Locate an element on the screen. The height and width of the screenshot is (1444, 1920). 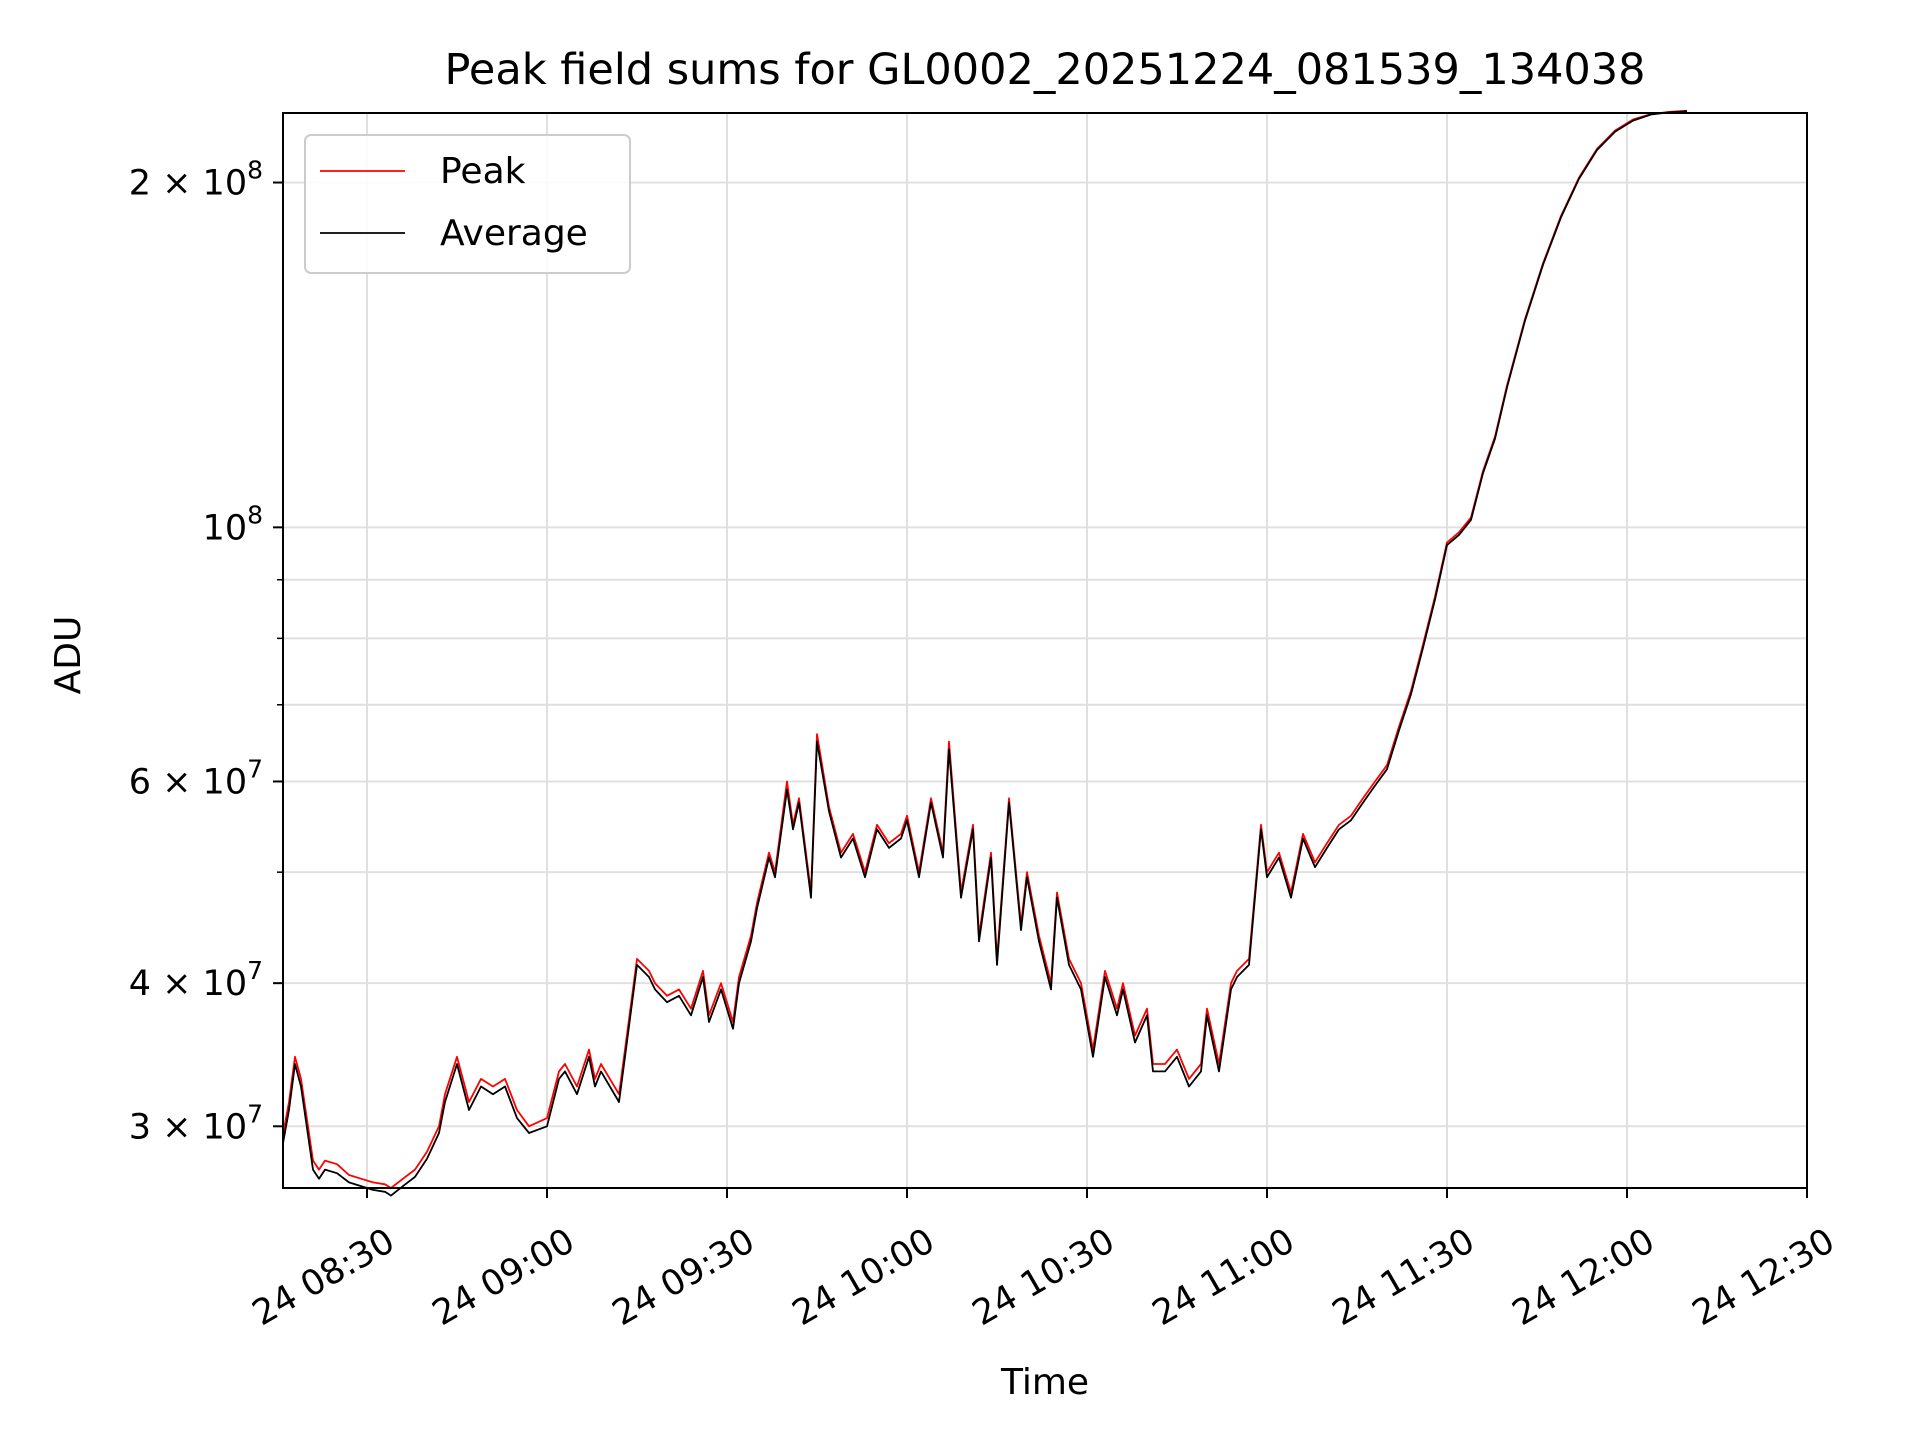
x-axis-label: Time is located at coordinates (1044, 1382).